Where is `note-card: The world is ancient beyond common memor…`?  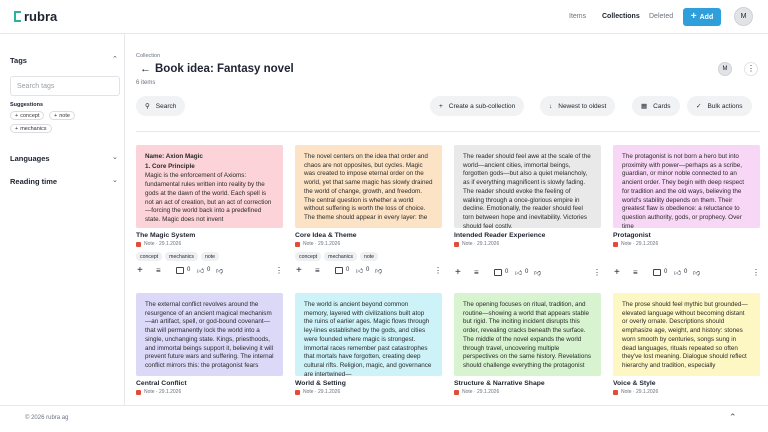
note-card: The world is ancient beyond common memor… is located at coordinates (368, 344).